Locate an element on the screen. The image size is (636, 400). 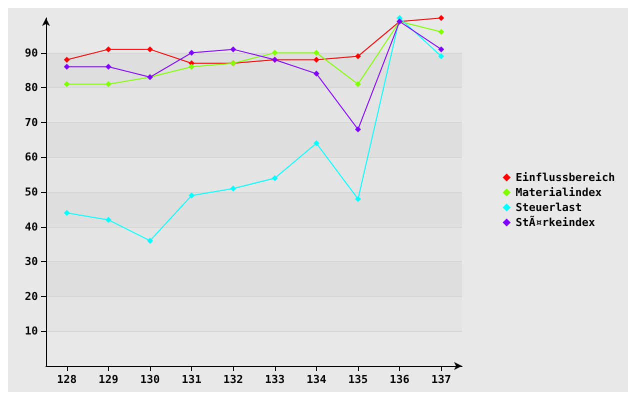
y-tick-label: 50 is located at coordinates (31, 192).